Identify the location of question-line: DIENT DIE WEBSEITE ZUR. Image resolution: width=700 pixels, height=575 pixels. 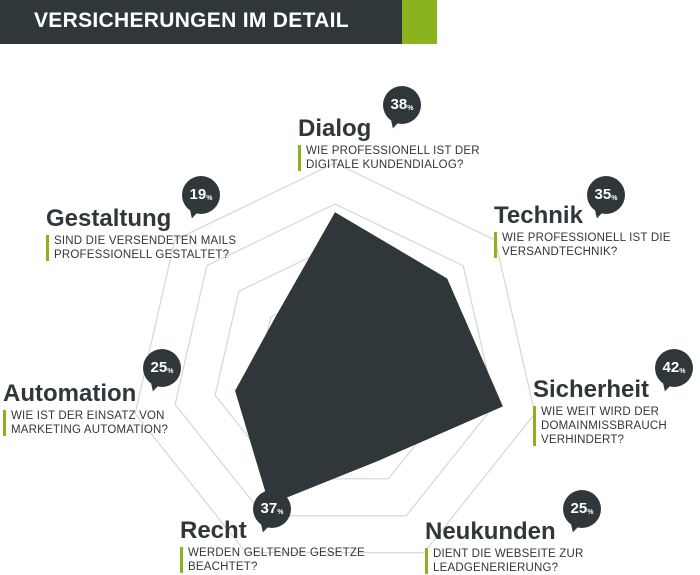
(508, 554).